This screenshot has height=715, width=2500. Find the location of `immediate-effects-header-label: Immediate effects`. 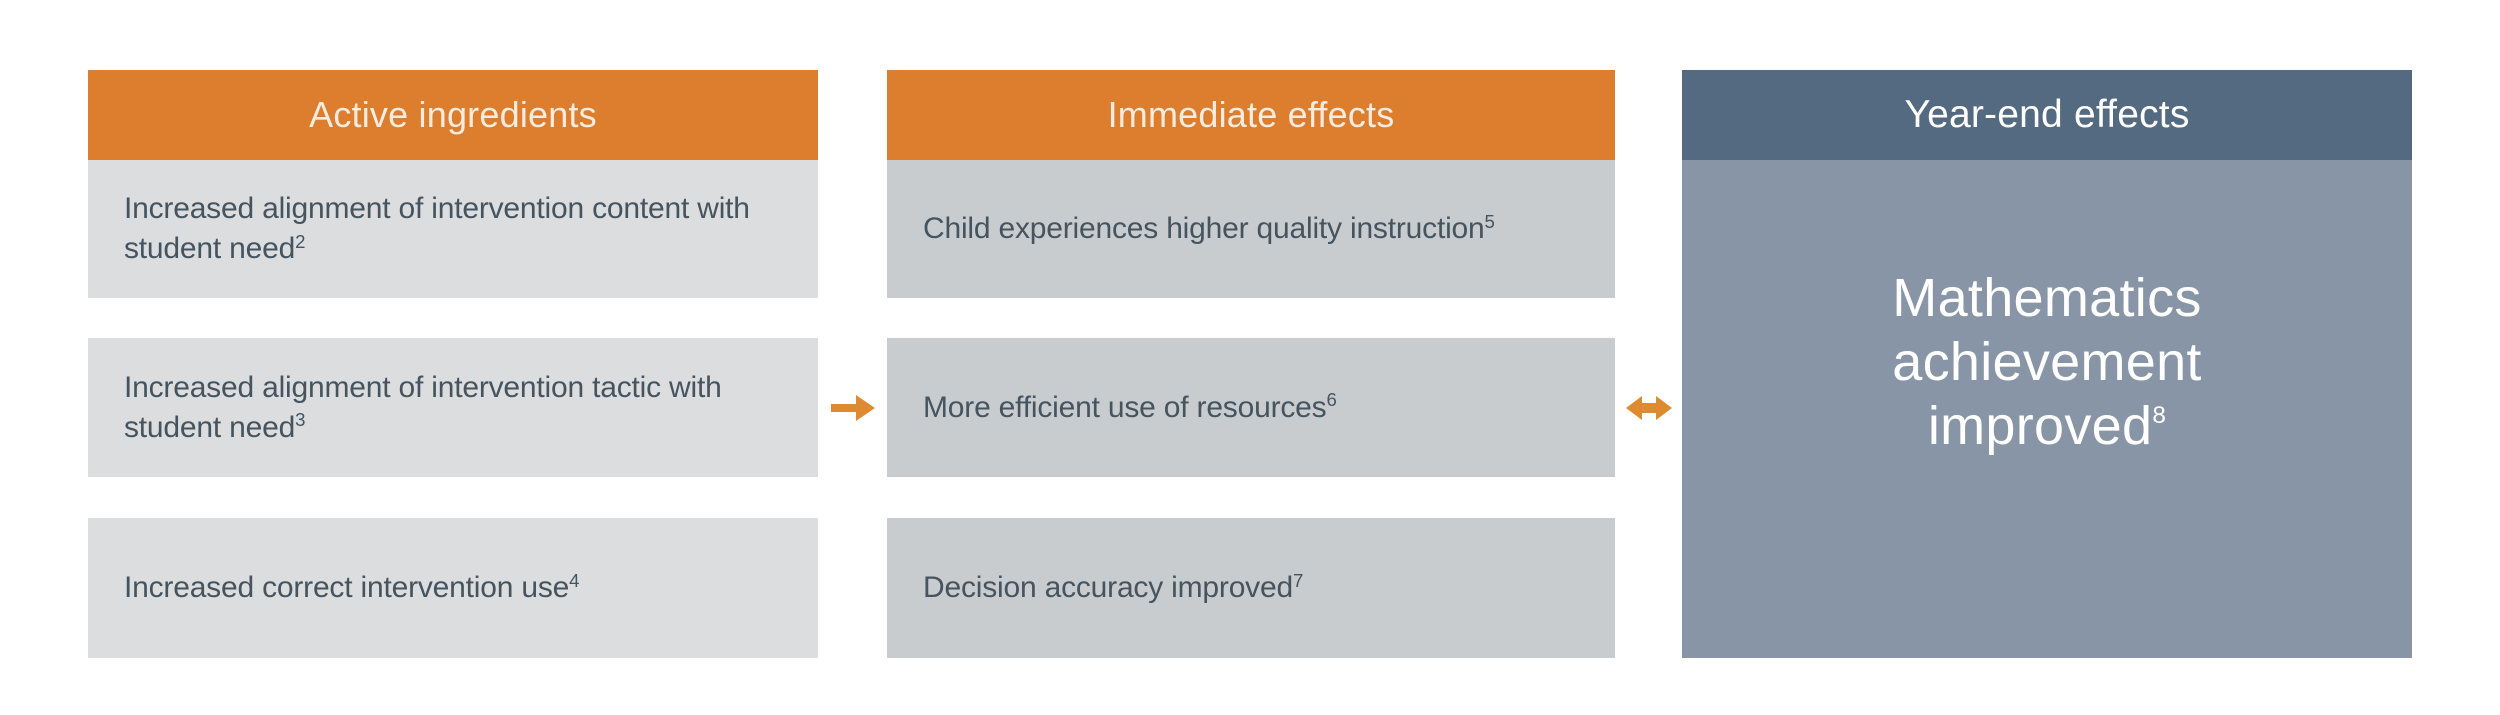

immediate-effects-header-label: Immediate effects is located at coordinates (1251, 114).